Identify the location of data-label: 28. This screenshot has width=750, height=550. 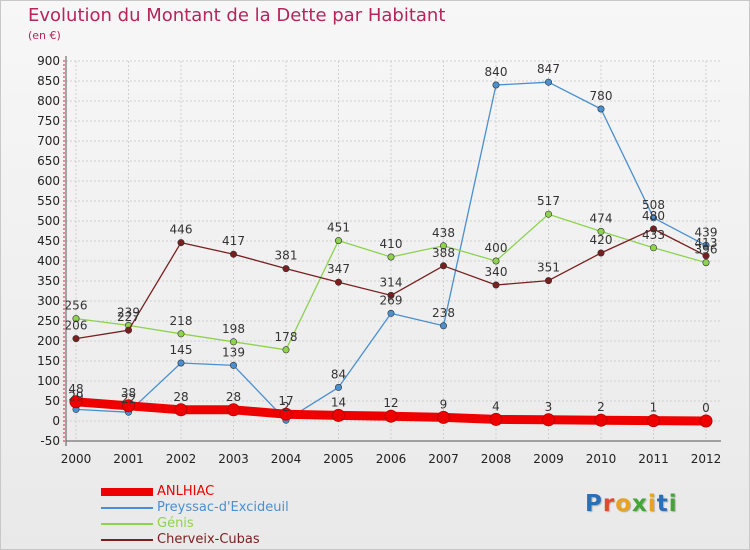
(180, 397).